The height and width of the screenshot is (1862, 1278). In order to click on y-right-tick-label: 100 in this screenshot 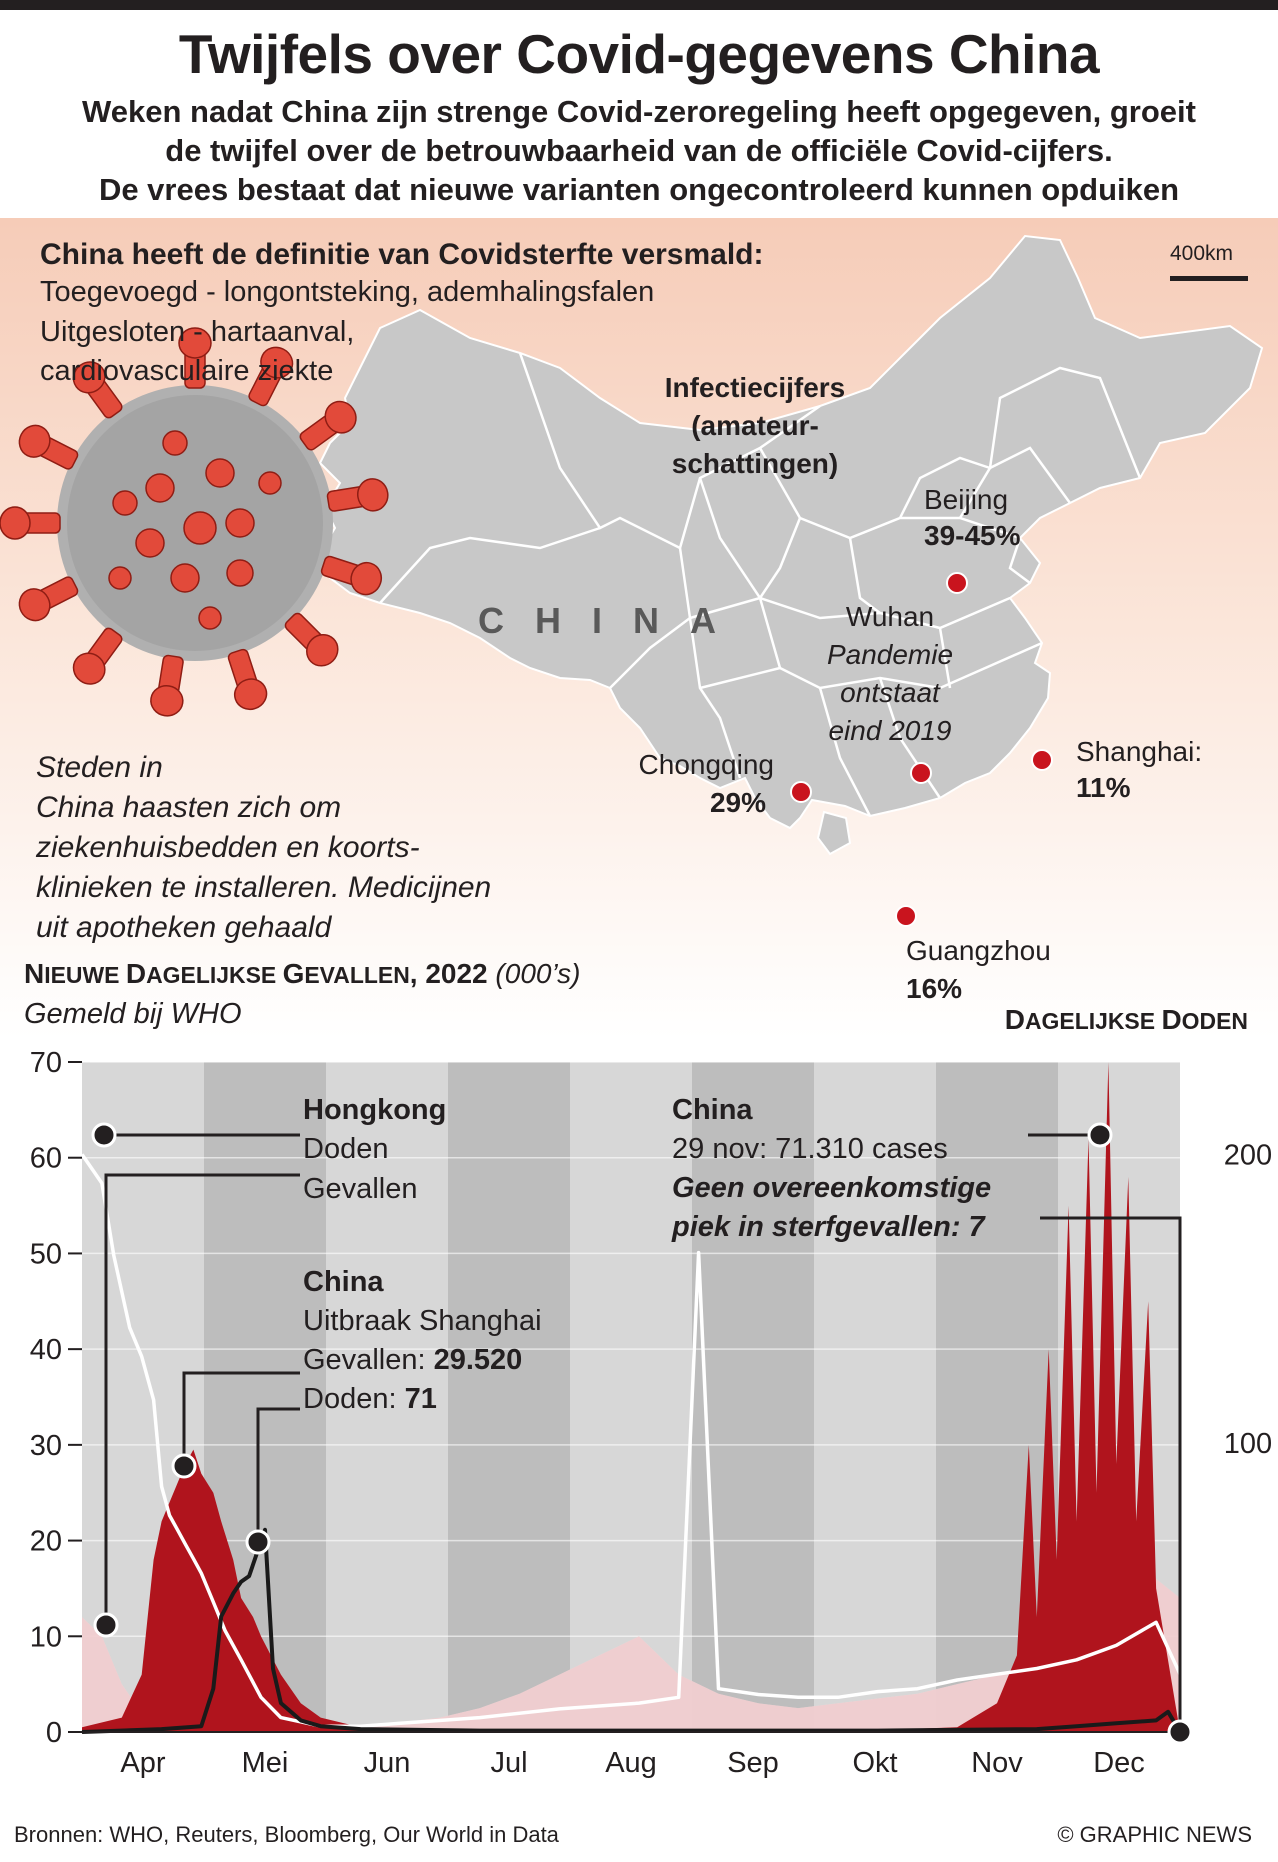, I will do `click(1248, 1444)`.